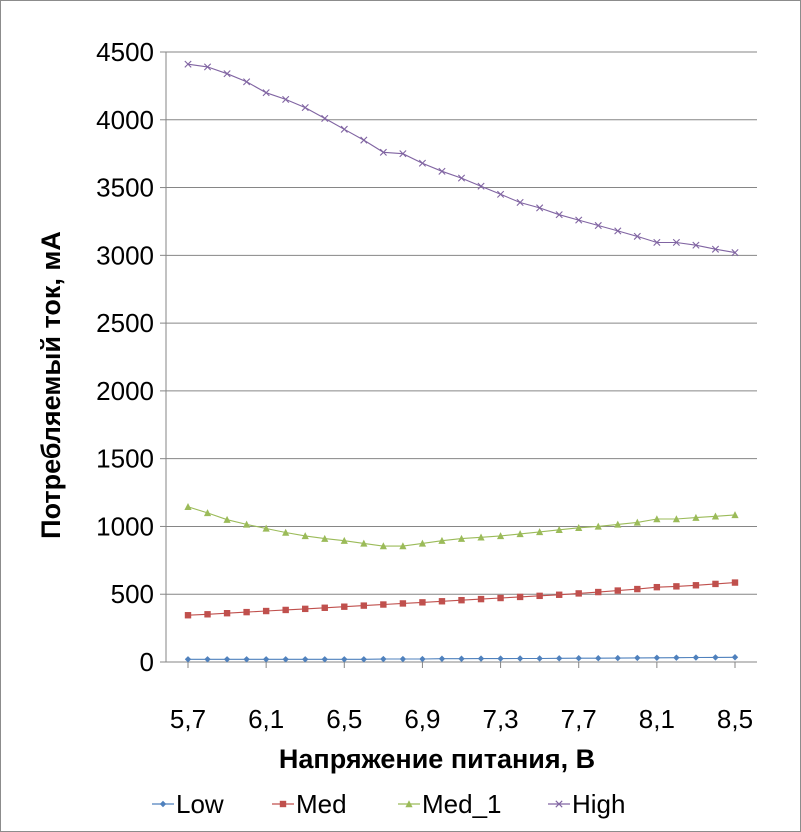 This screenshot has width=801, height=832. I want to click on legend-item-high: High, so click(586, 804).